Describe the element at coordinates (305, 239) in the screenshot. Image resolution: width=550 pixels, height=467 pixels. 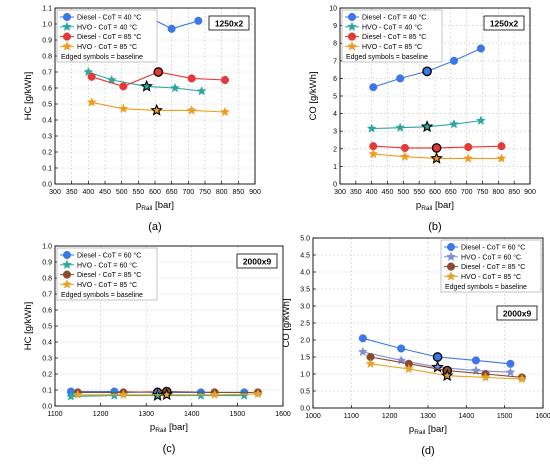
I see `y-tick-label: 5.0` at that location.